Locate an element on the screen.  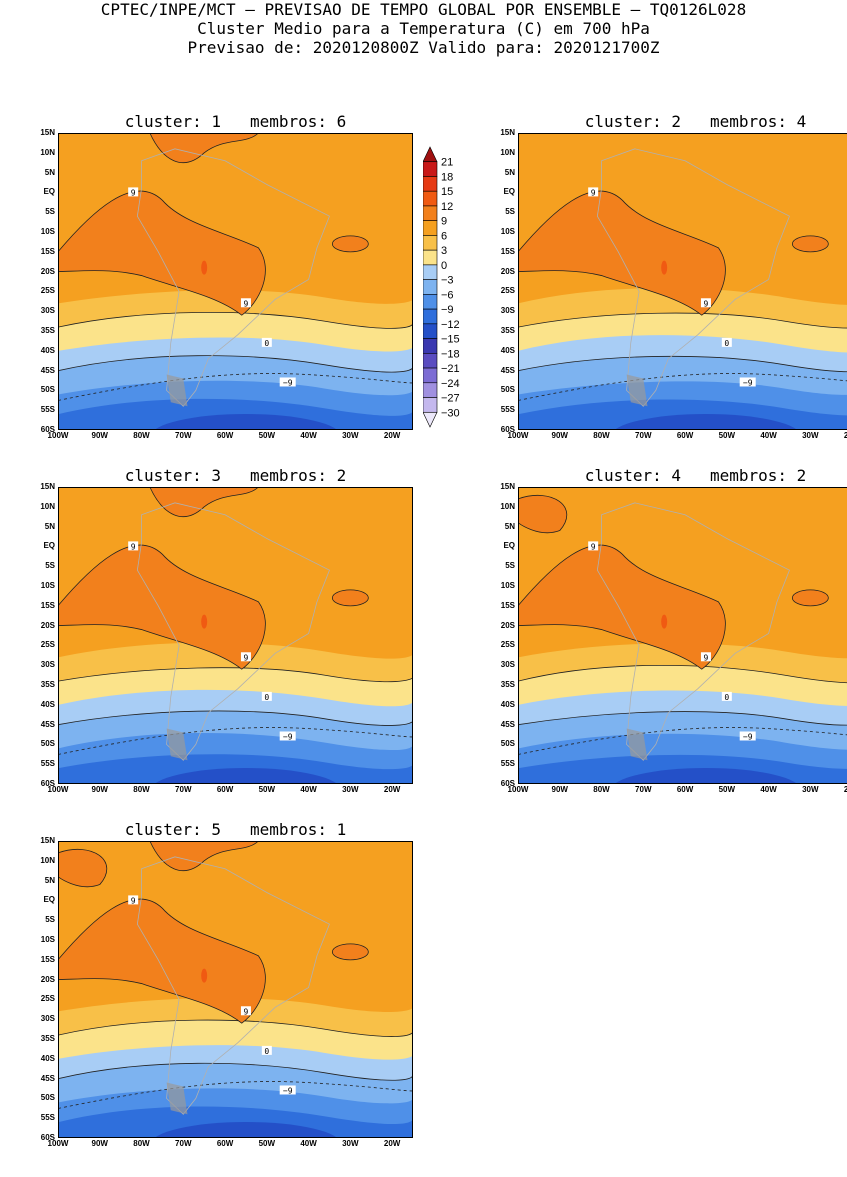
latitude-label: 45S is located at coordinates (500, 370).